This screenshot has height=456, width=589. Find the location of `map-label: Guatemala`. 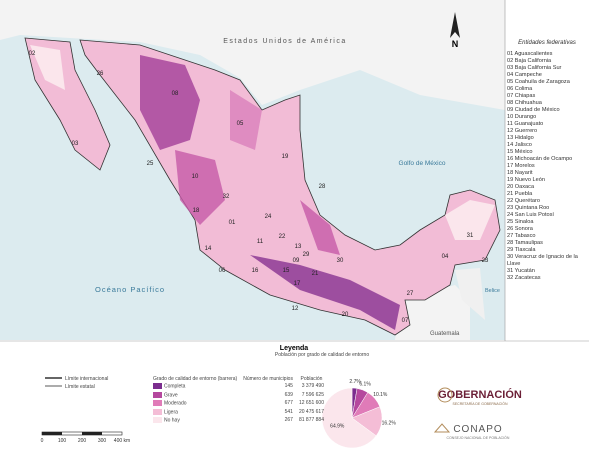

map-label: Guatemala is located at coordinates (445, 334).